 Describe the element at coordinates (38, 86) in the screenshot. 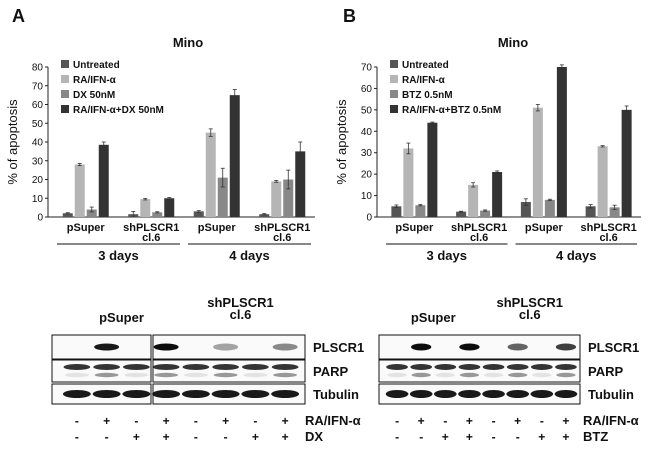

I see `y-tick-label: 70` at that location.